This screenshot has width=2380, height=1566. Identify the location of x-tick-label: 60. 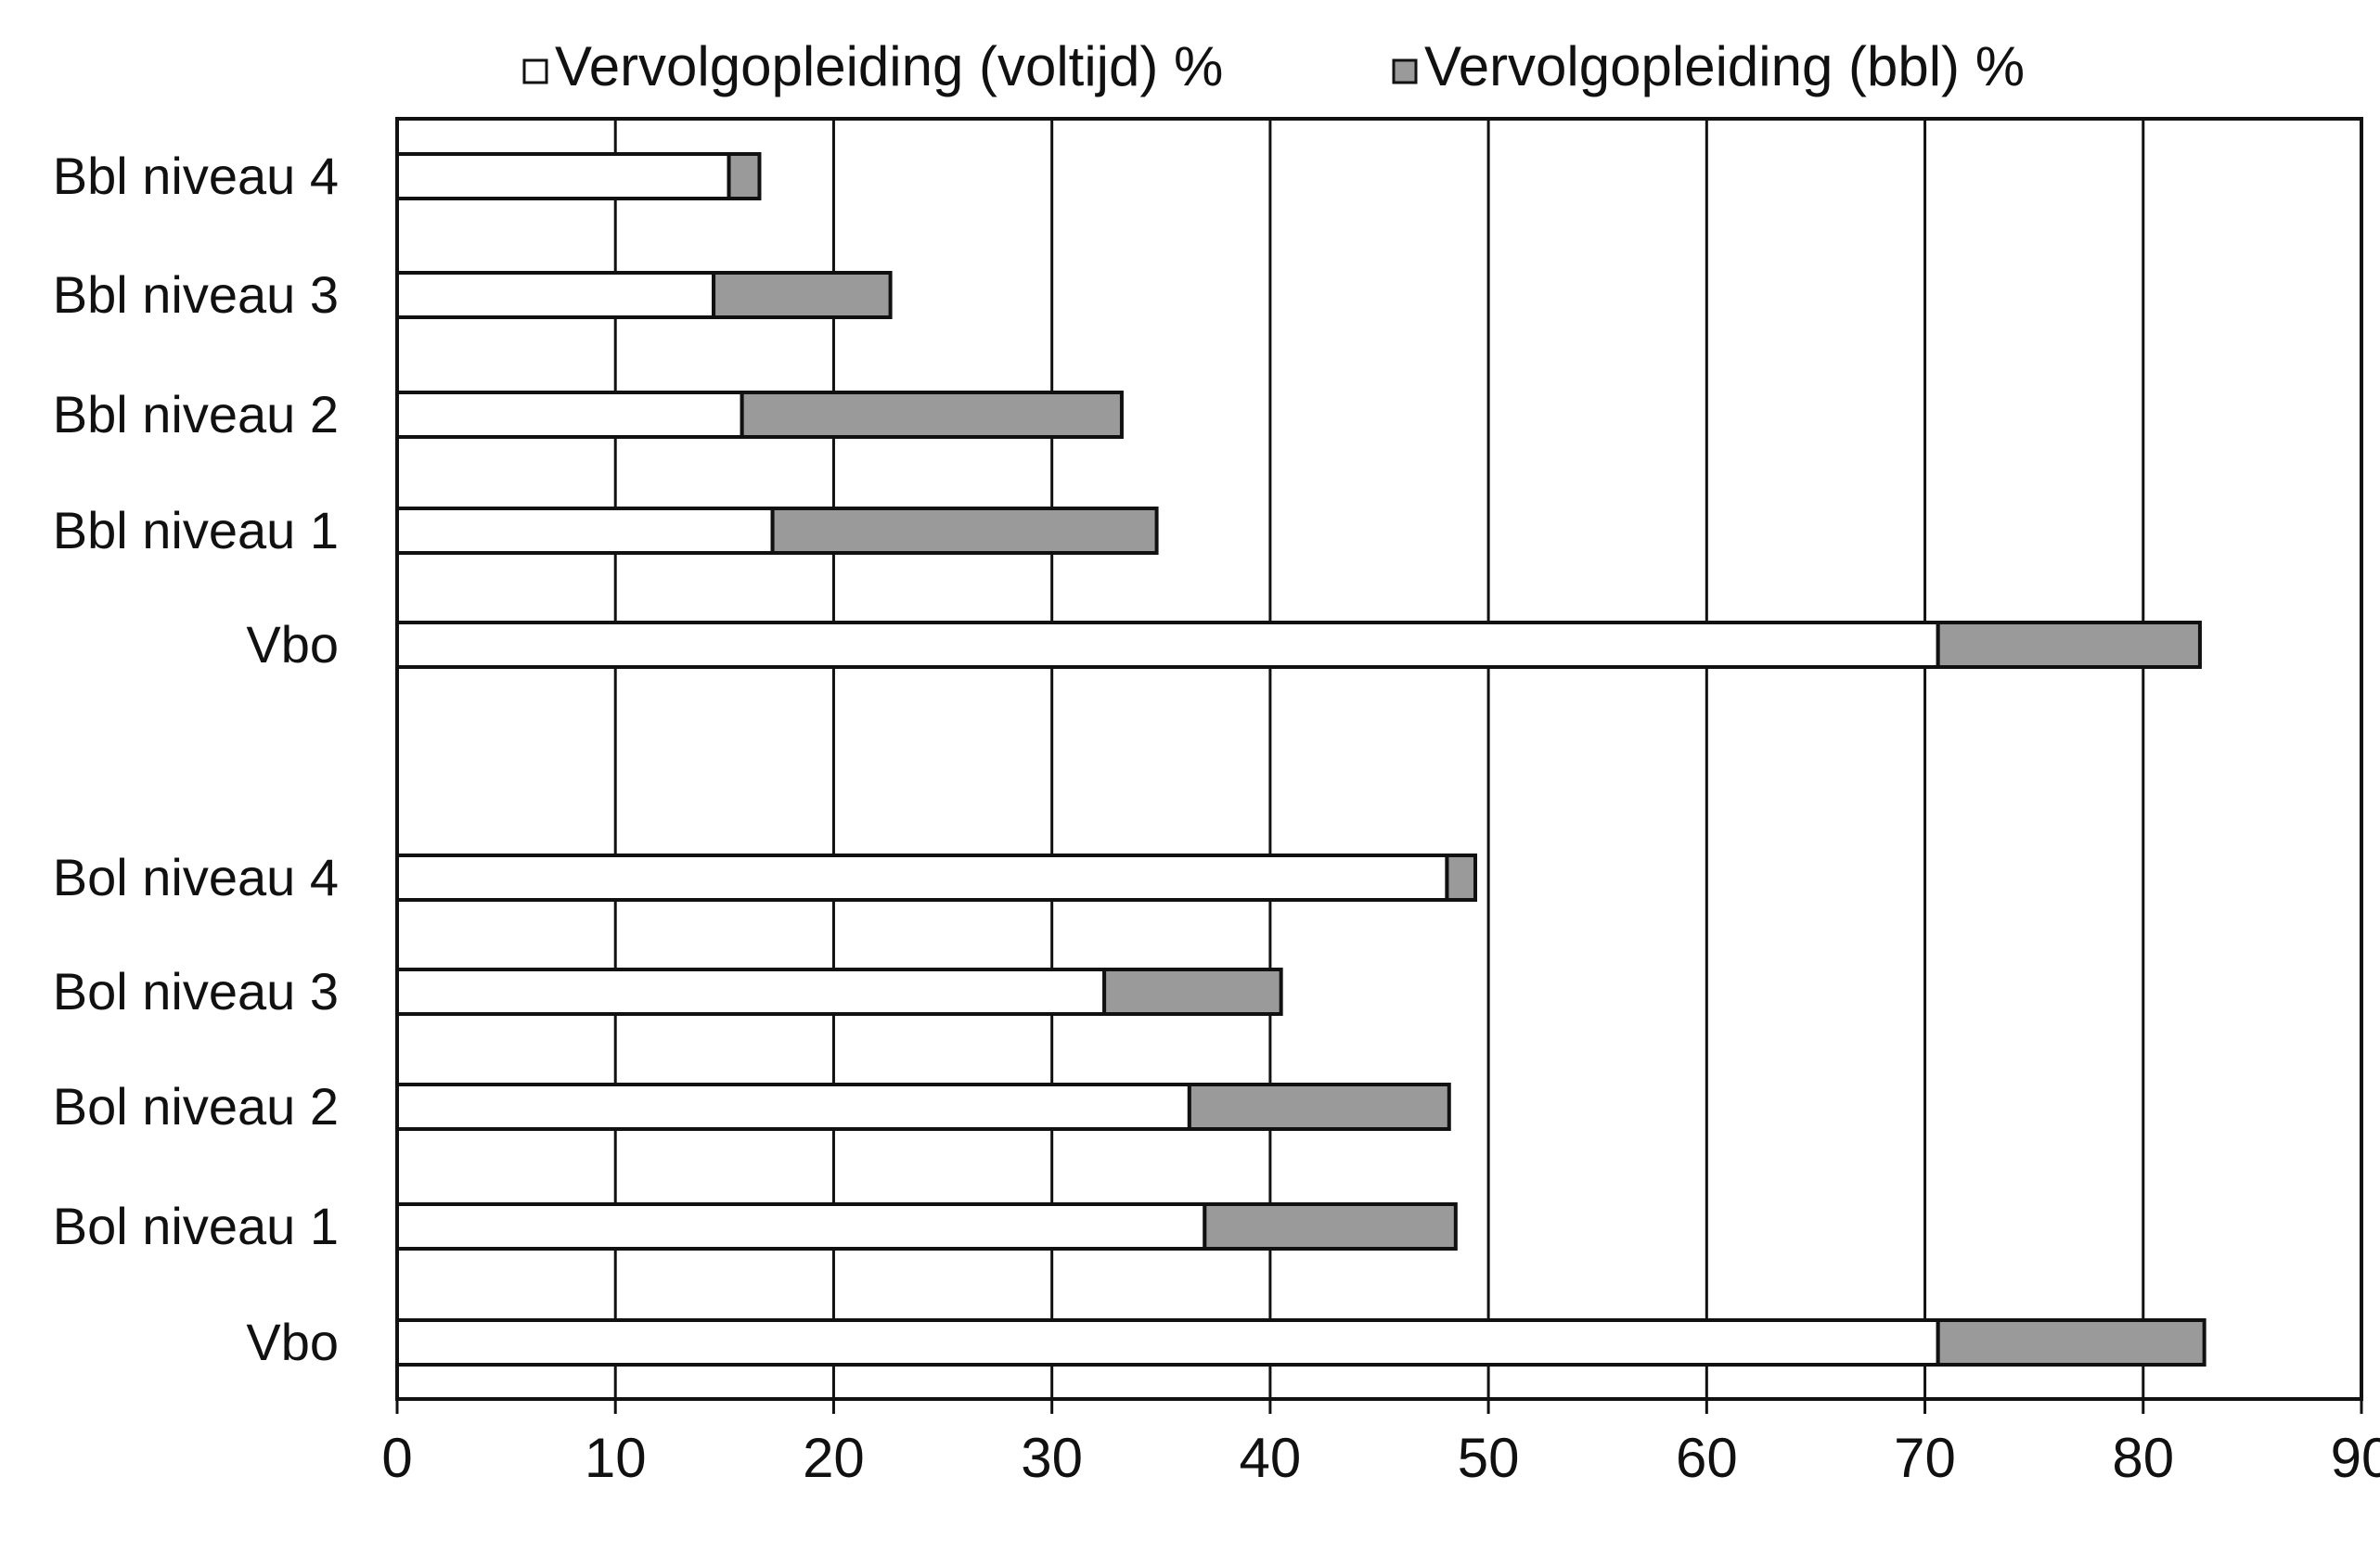
(1707, 1458).